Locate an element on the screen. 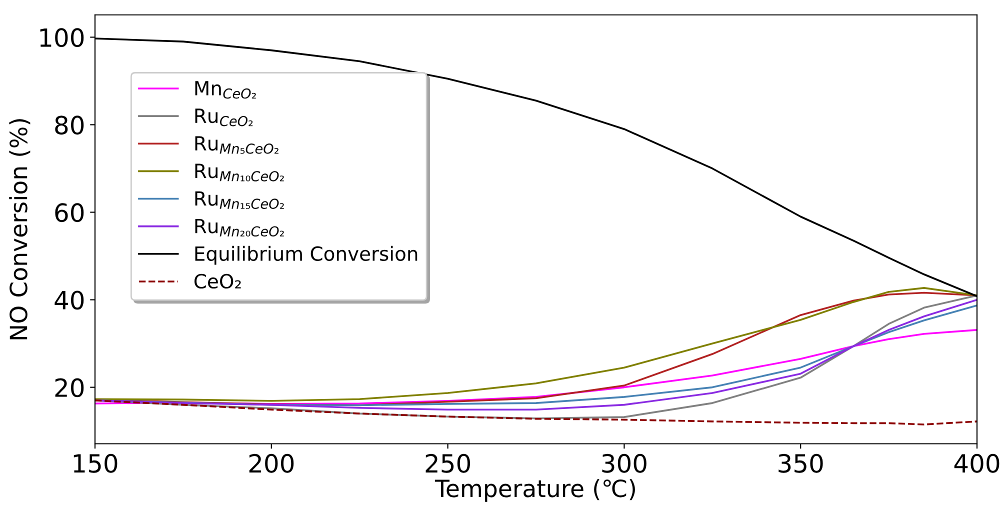 This screenshot has height=513, width=1000. legend-label: Equilibrium Conversion is located at coordinates (306, 255).